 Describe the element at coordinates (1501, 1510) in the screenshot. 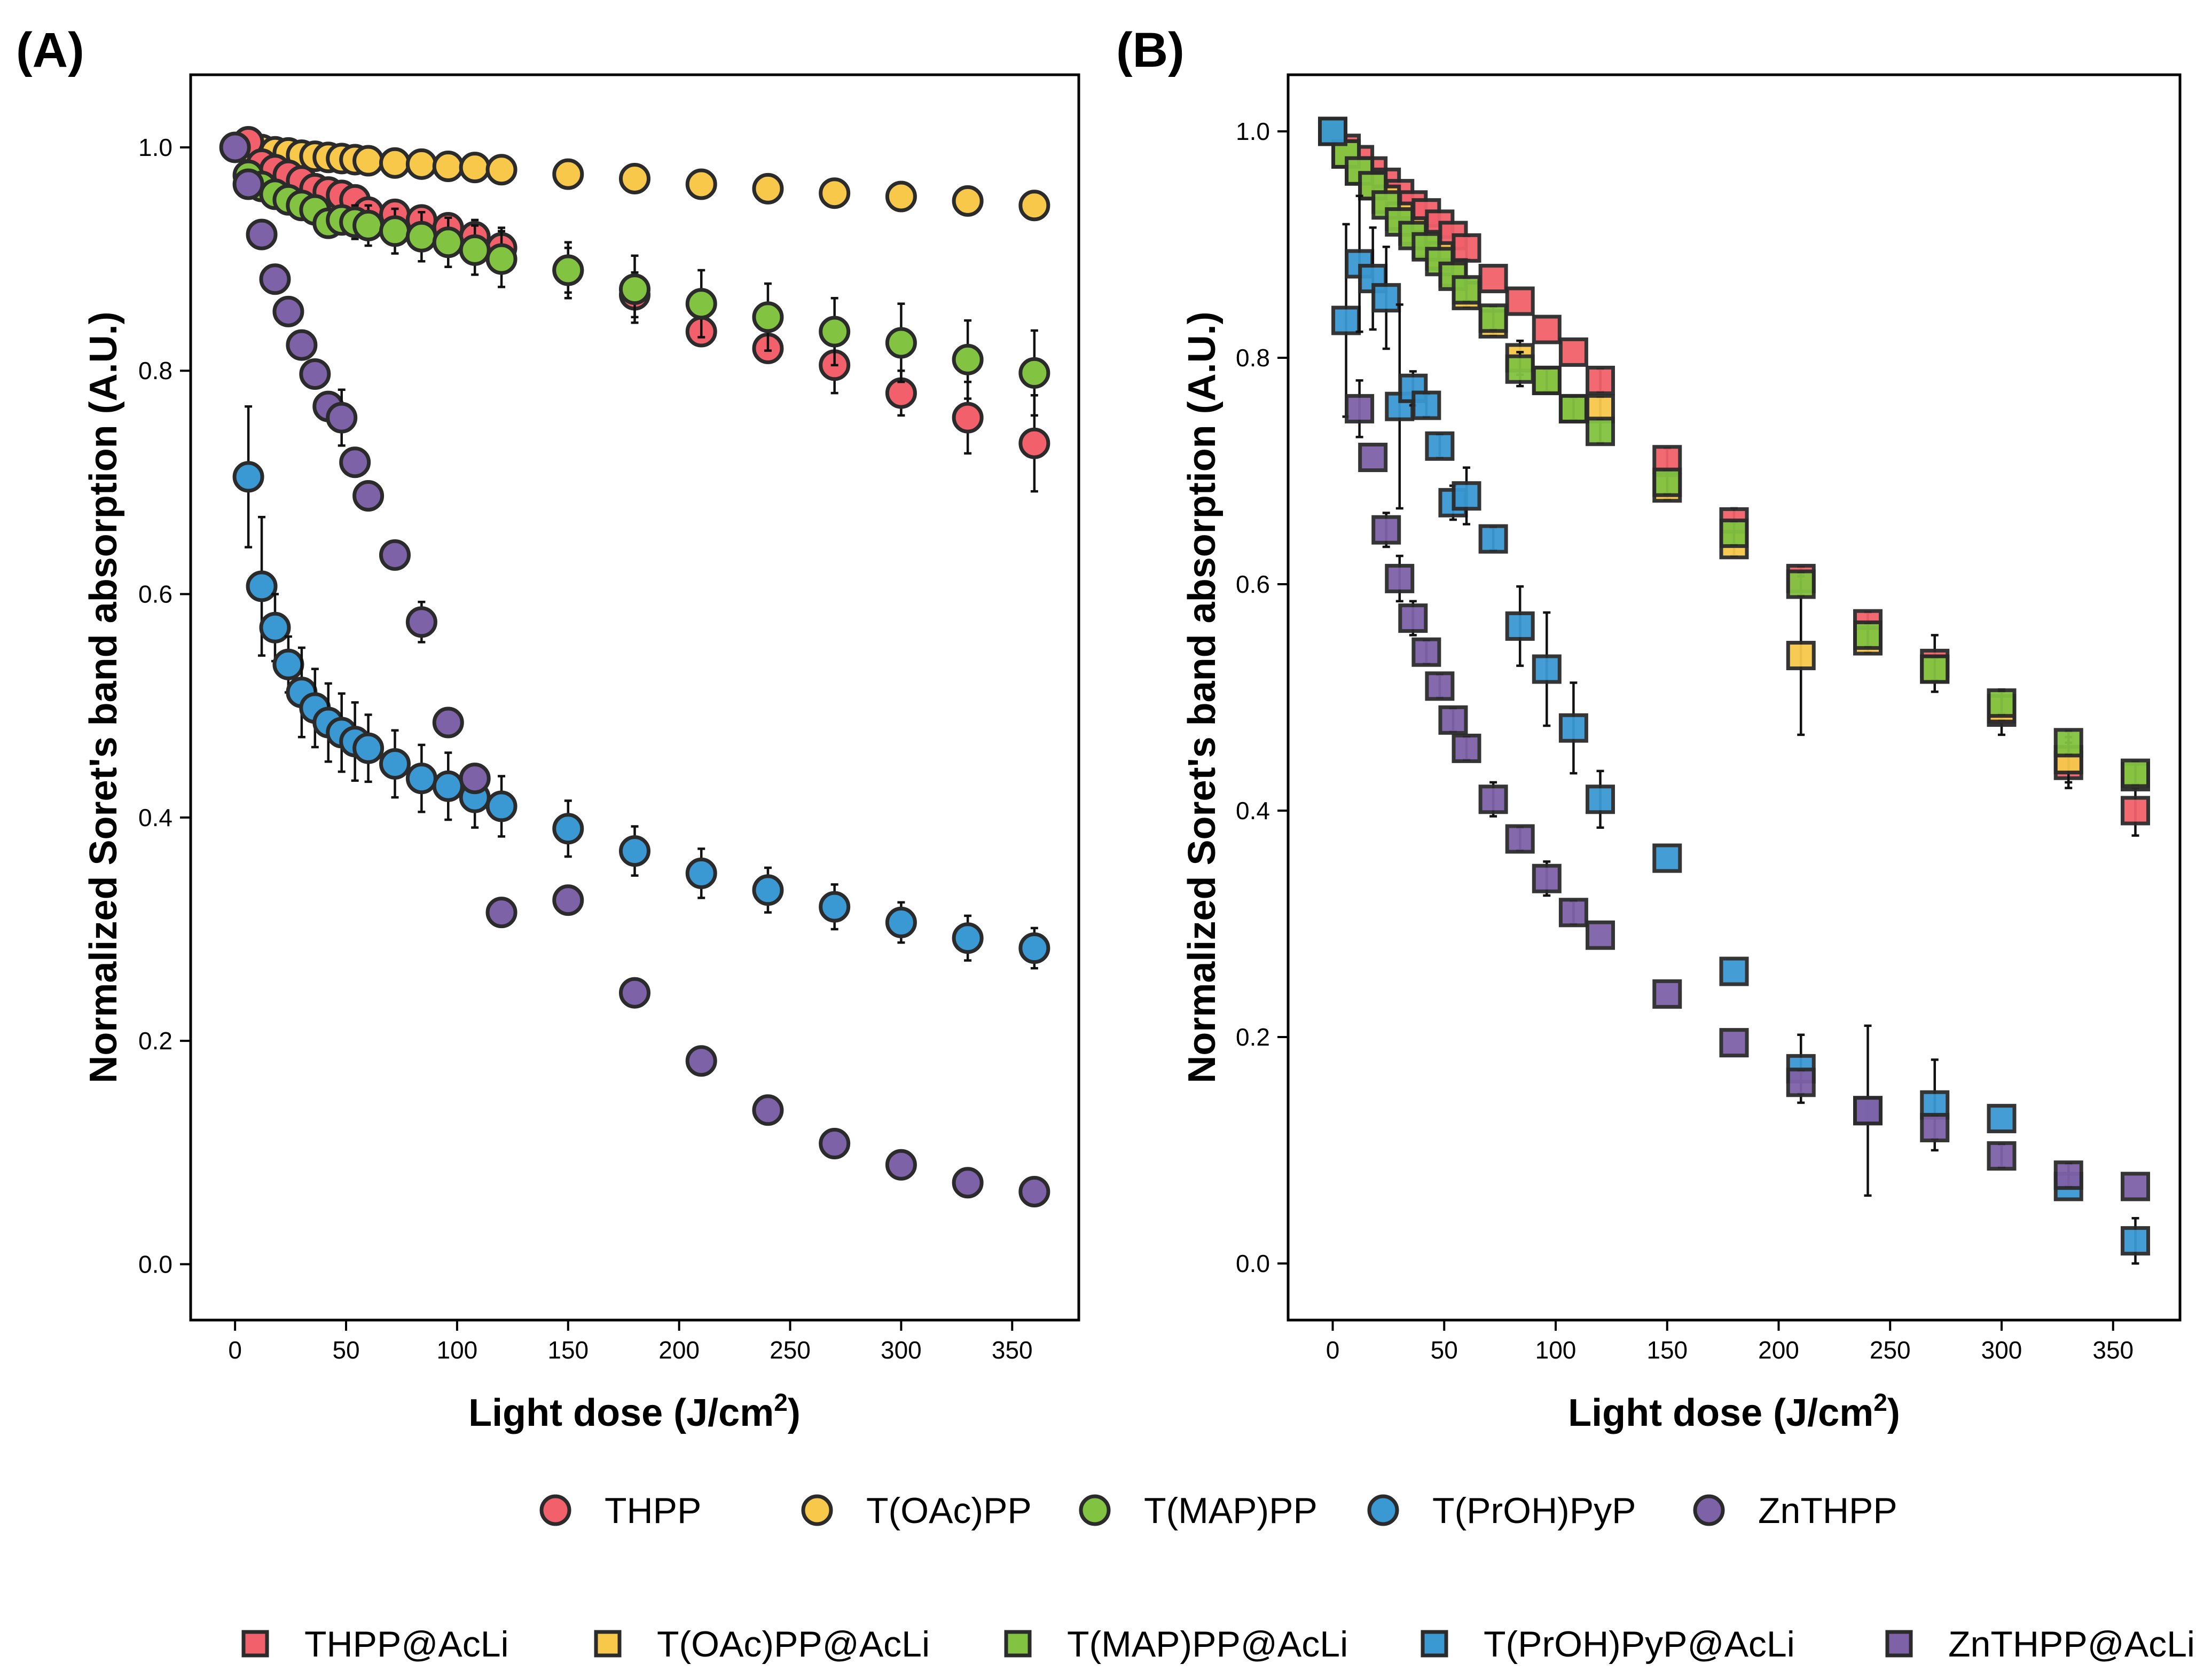

I see `legend-item-t-proh-pyp: T(PrOH)PyP` at that location.